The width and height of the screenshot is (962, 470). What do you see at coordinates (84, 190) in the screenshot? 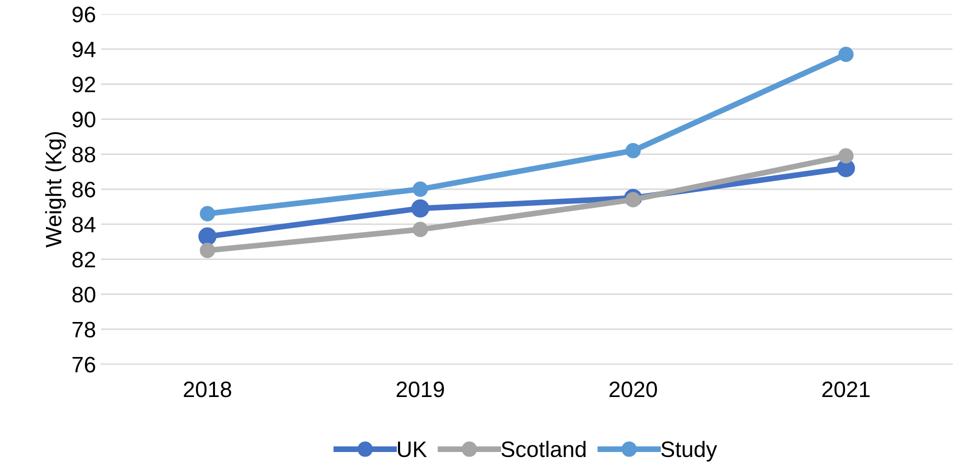
I see `y-tick-label: 86` at bounding box center [84, 190].